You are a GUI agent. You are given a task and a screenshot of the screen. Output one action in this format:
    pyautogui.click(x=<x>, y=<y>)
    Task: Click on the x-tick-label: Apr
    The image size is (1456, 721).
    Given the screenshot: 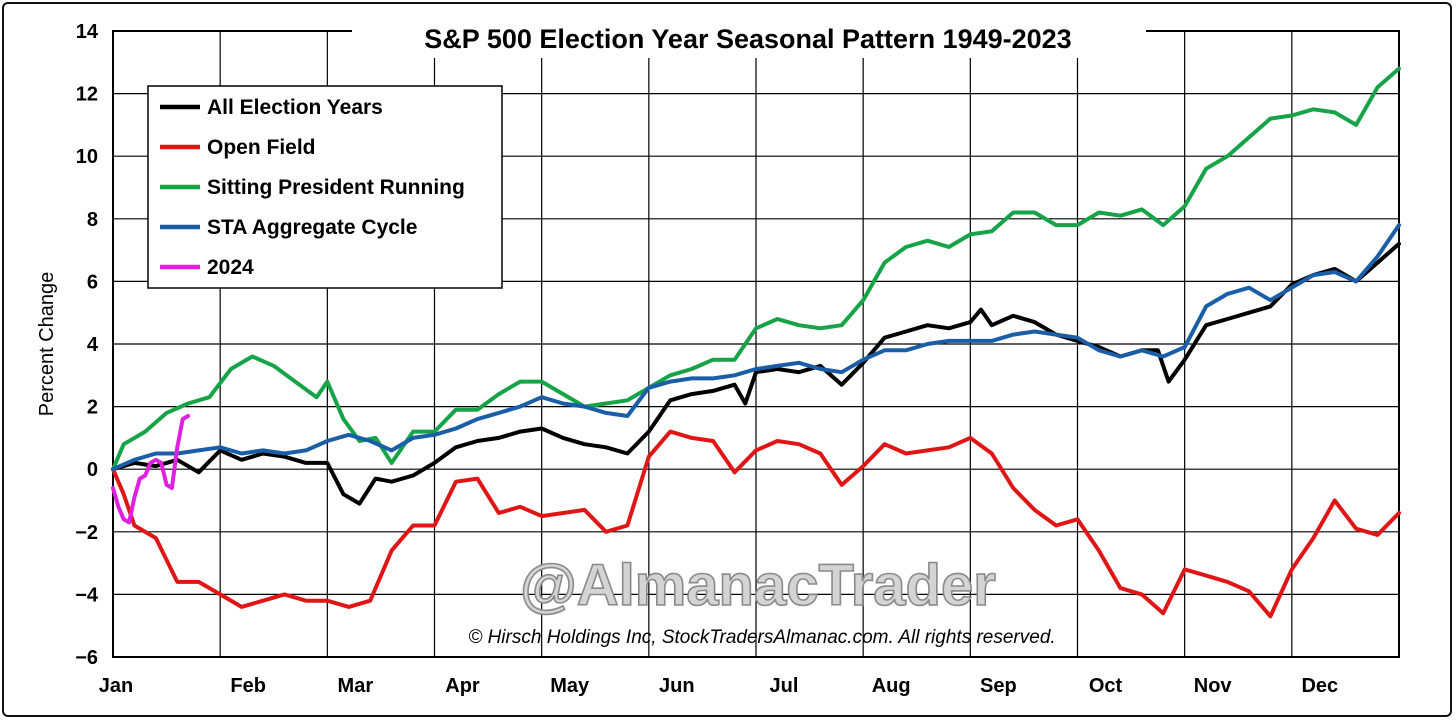 What is the action you would take?
    pyautogui.click(x=462, y=686)
    